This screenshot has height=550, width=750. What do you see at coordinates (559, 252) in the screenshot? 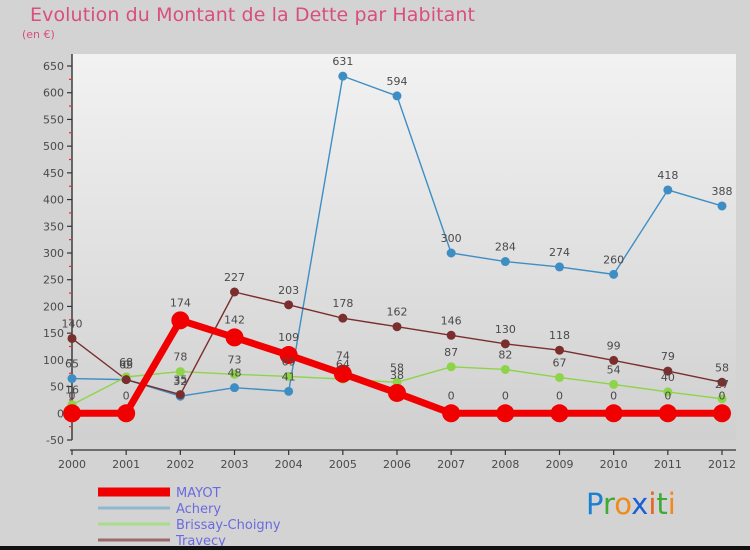
I see `data-label-achery: 274` at bounding box center [559, 252].